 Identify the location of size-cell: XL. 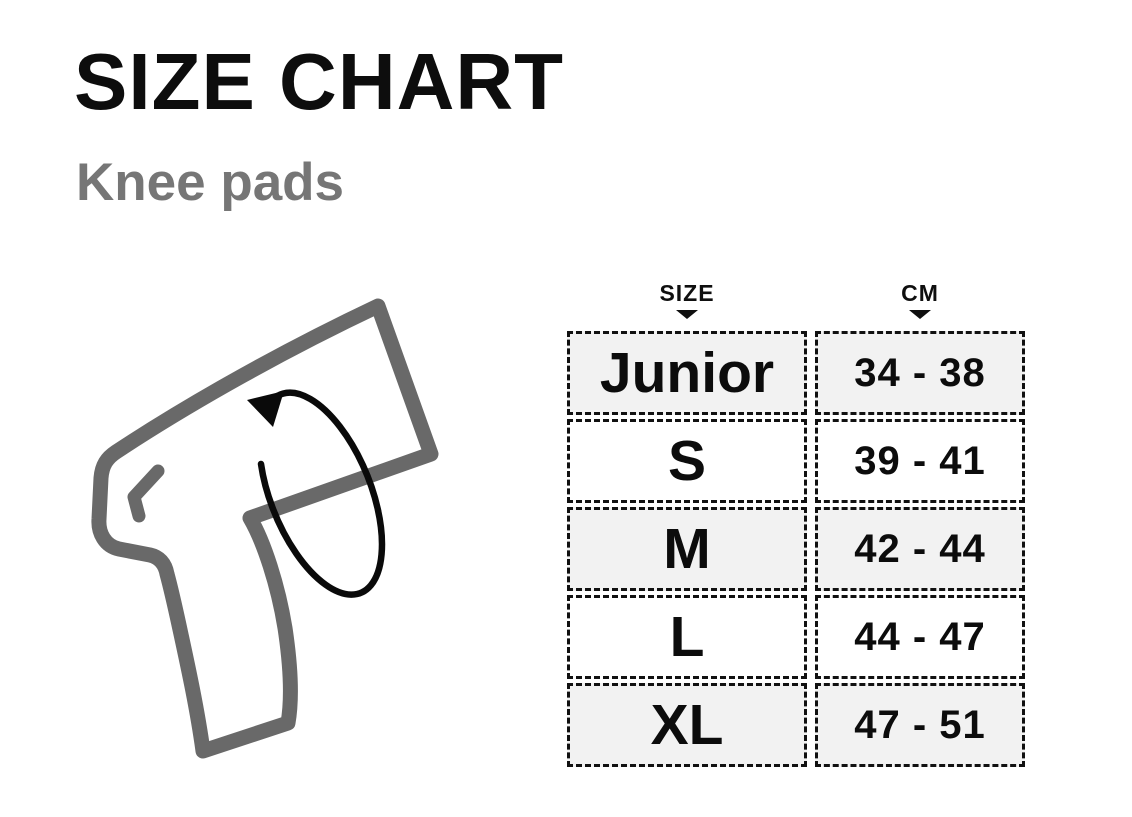
(687, 725).